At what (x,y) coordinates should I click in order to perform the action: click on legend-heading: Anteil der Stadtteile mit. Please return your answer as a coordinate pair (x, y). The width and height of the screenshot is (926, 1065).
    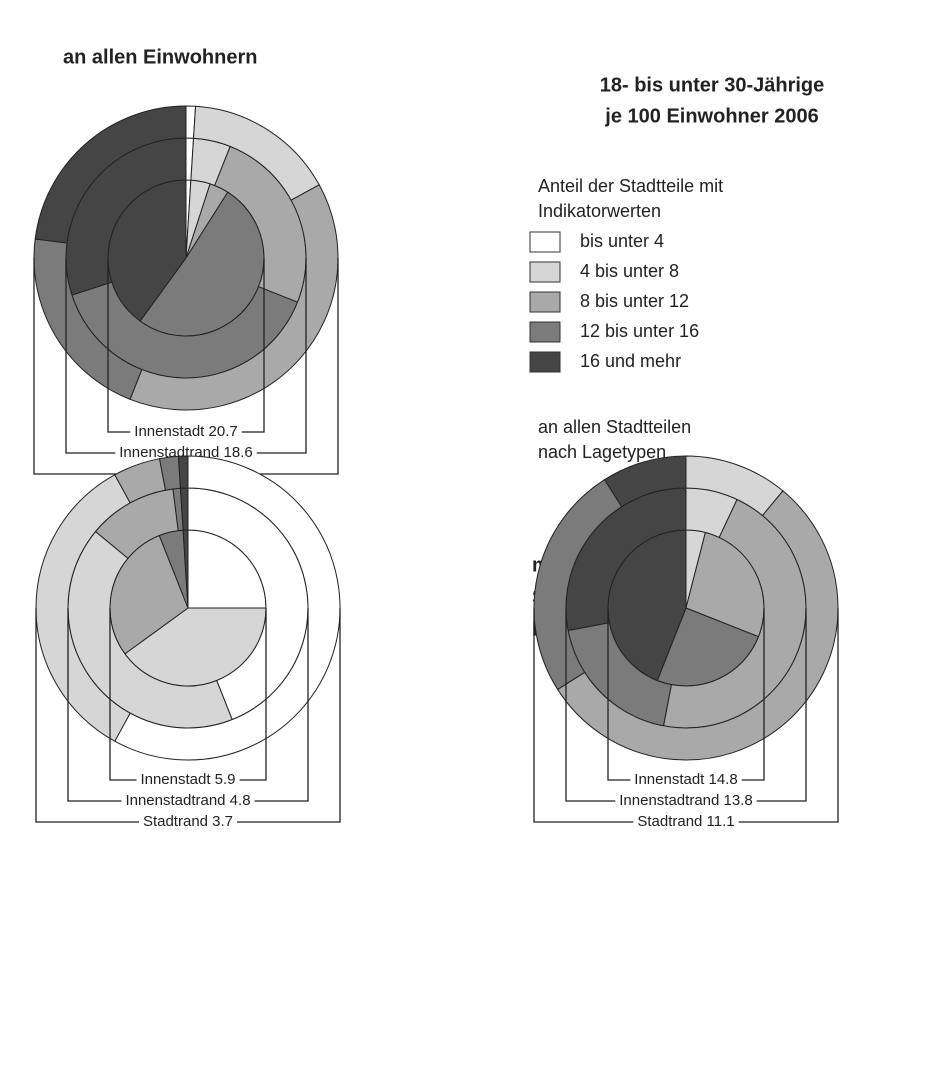
    Looking at the image, I should click on (630, 186).